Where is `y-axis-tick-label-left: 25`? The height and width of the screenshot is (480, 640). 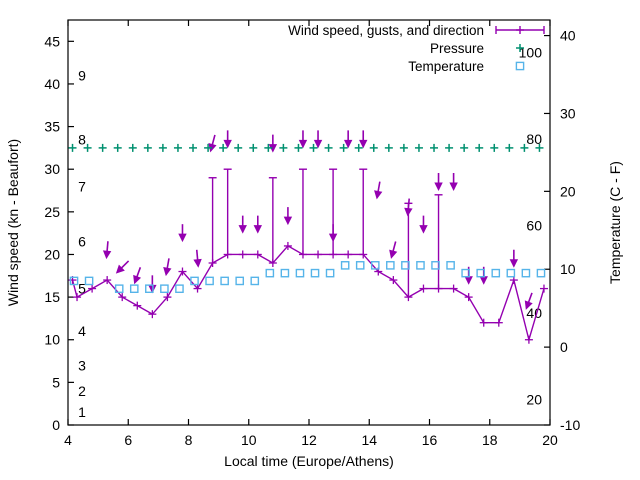
y-axis-tick-label-left: 25 is located at coordinates (52, 212).